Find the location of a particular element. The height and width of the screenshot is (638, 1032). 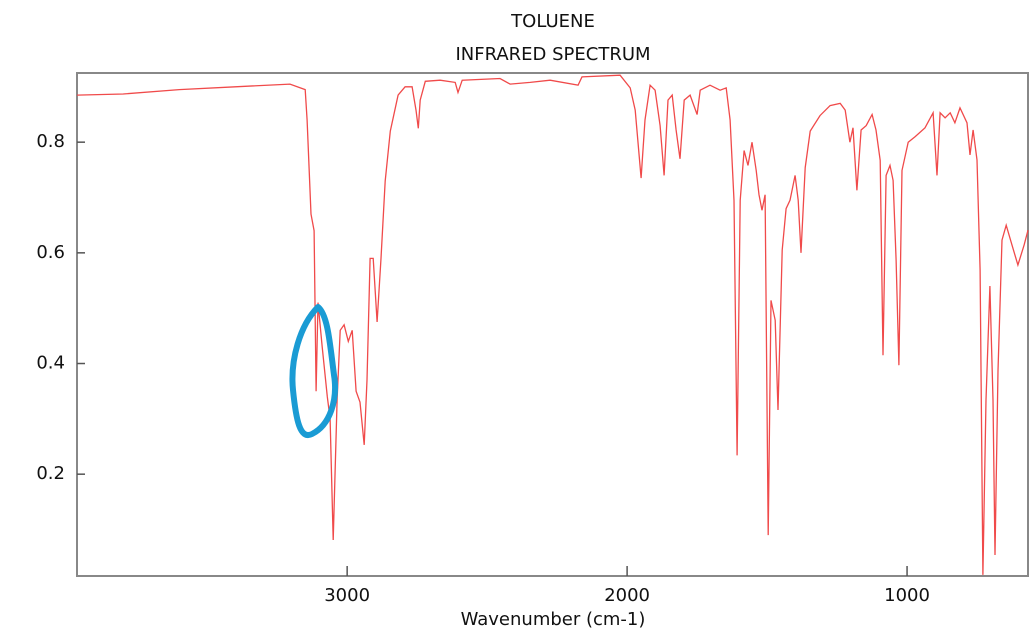

chart-title: TOLUENE is located at coordinates (552, 21).